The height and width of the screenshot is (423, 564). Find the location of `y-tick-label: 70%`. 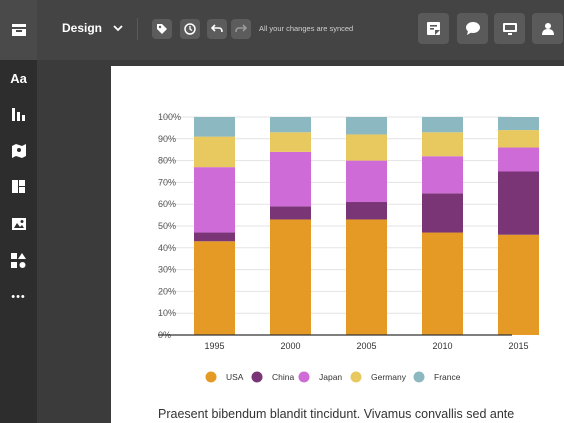

y-tick-label: 70% is located at coordinates (167, 182).